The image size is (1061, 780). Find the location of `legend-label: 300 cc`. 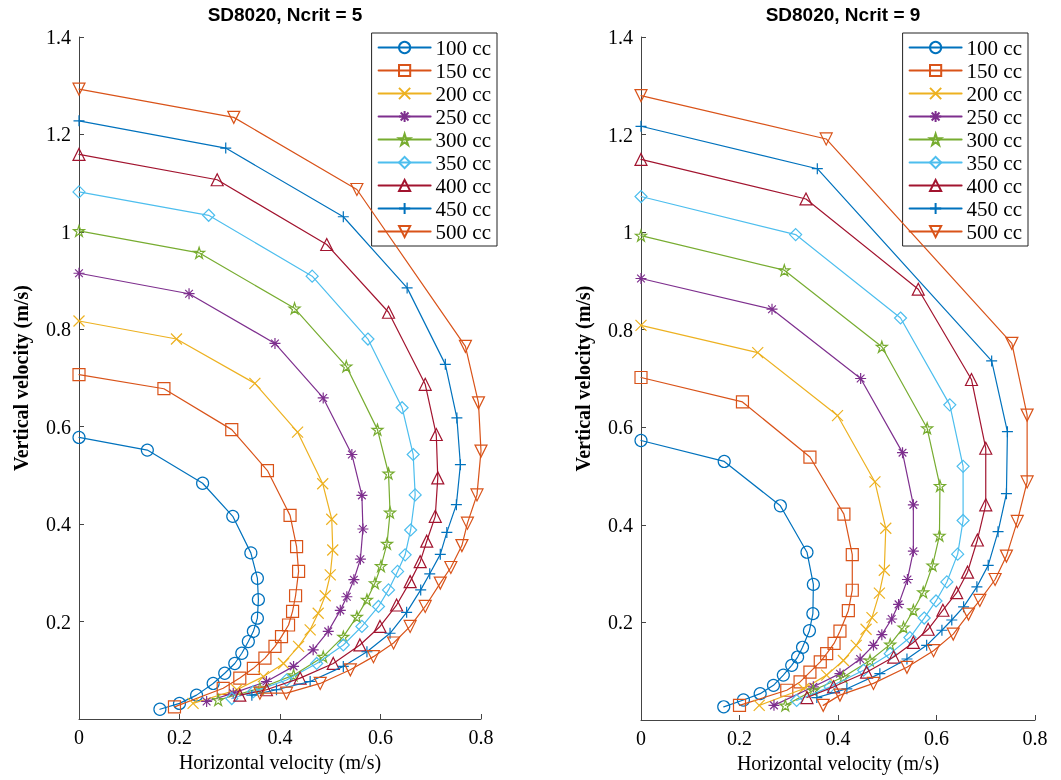

legend-label: 300 cc is located at coordinates (463, 139).